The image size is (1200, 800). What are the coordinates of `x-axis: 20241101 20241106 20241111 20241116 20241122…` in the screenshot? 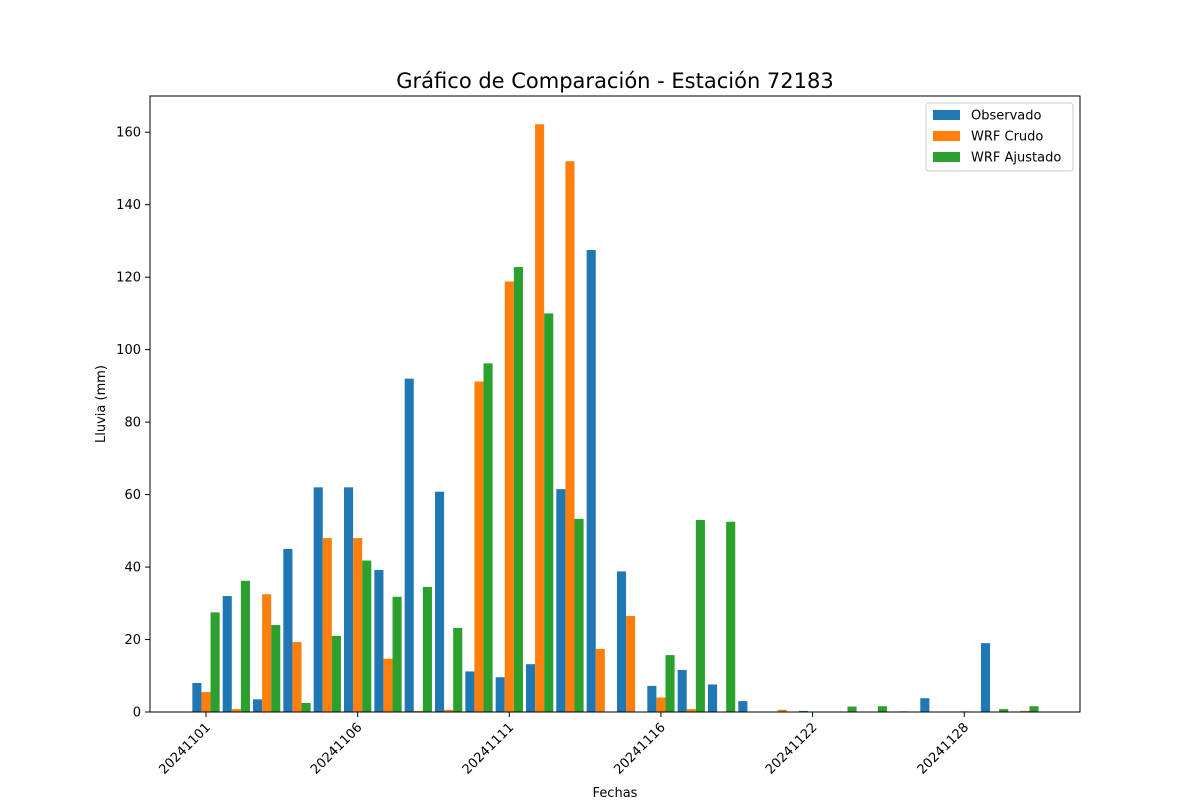 It's located at (564, 745).